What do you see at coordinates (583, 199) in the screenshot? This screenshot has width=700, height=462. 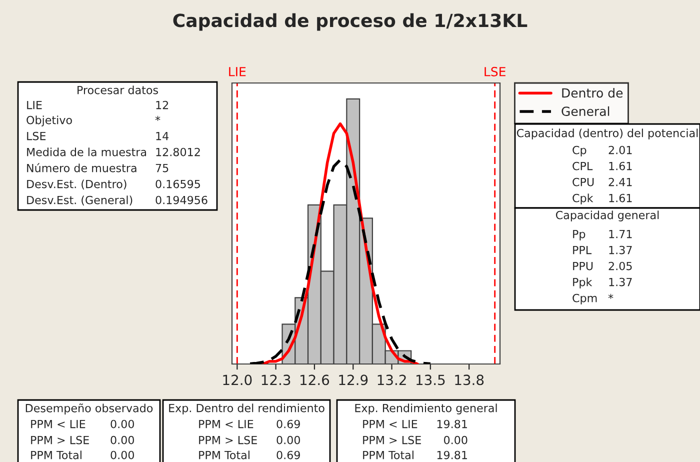 I see `text: Cpk` at bounding box center [583, 199].